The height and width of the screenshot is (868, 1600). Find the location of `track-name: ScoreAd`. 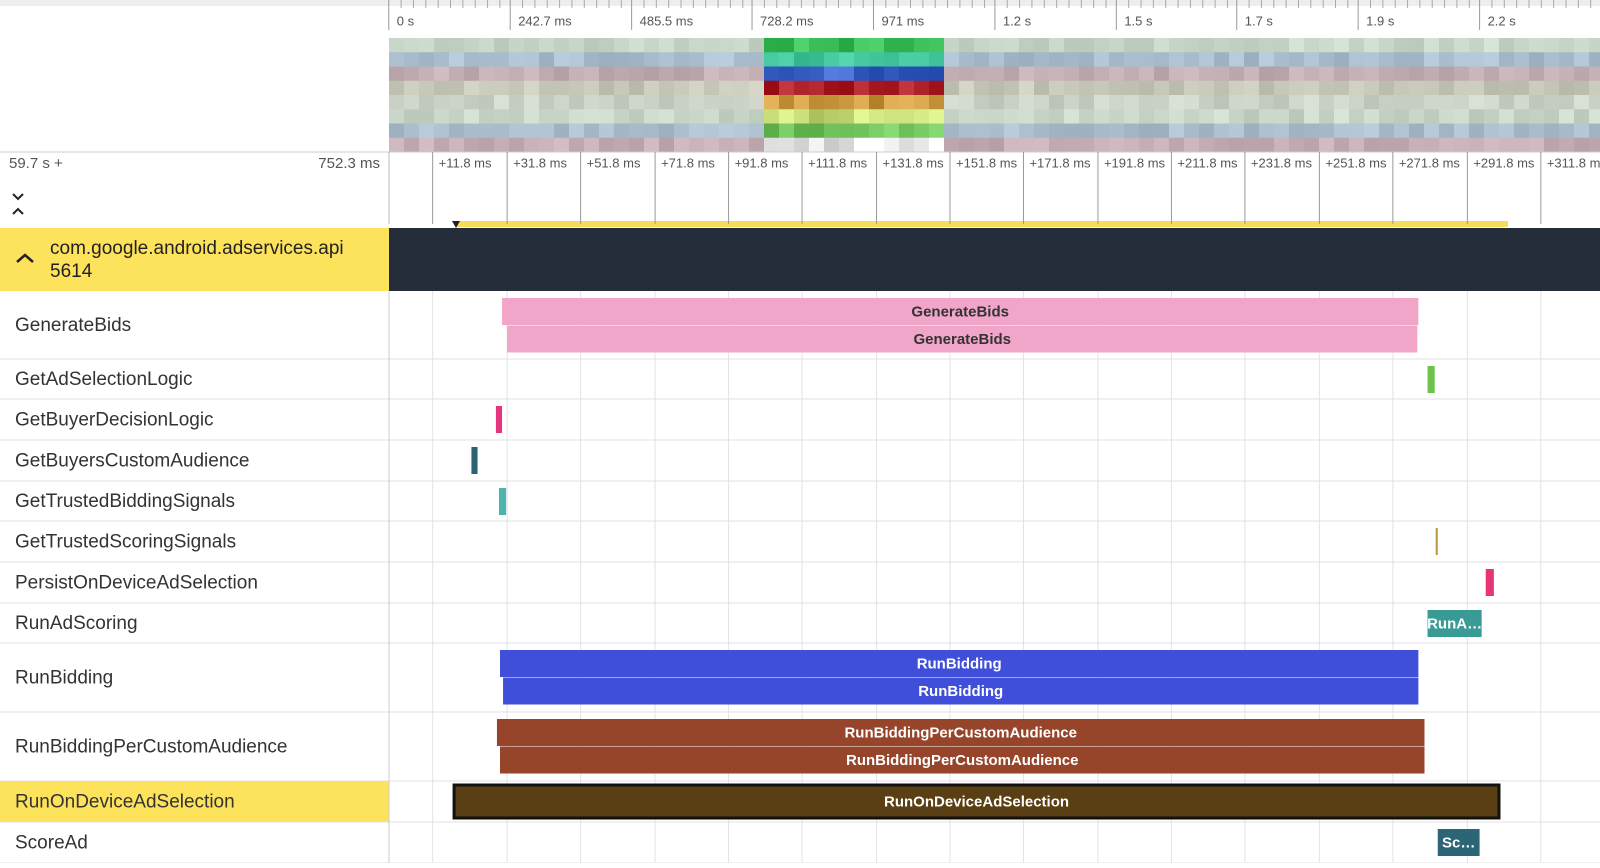

track-name: ScoreAd is located at coordinates (51, 843).